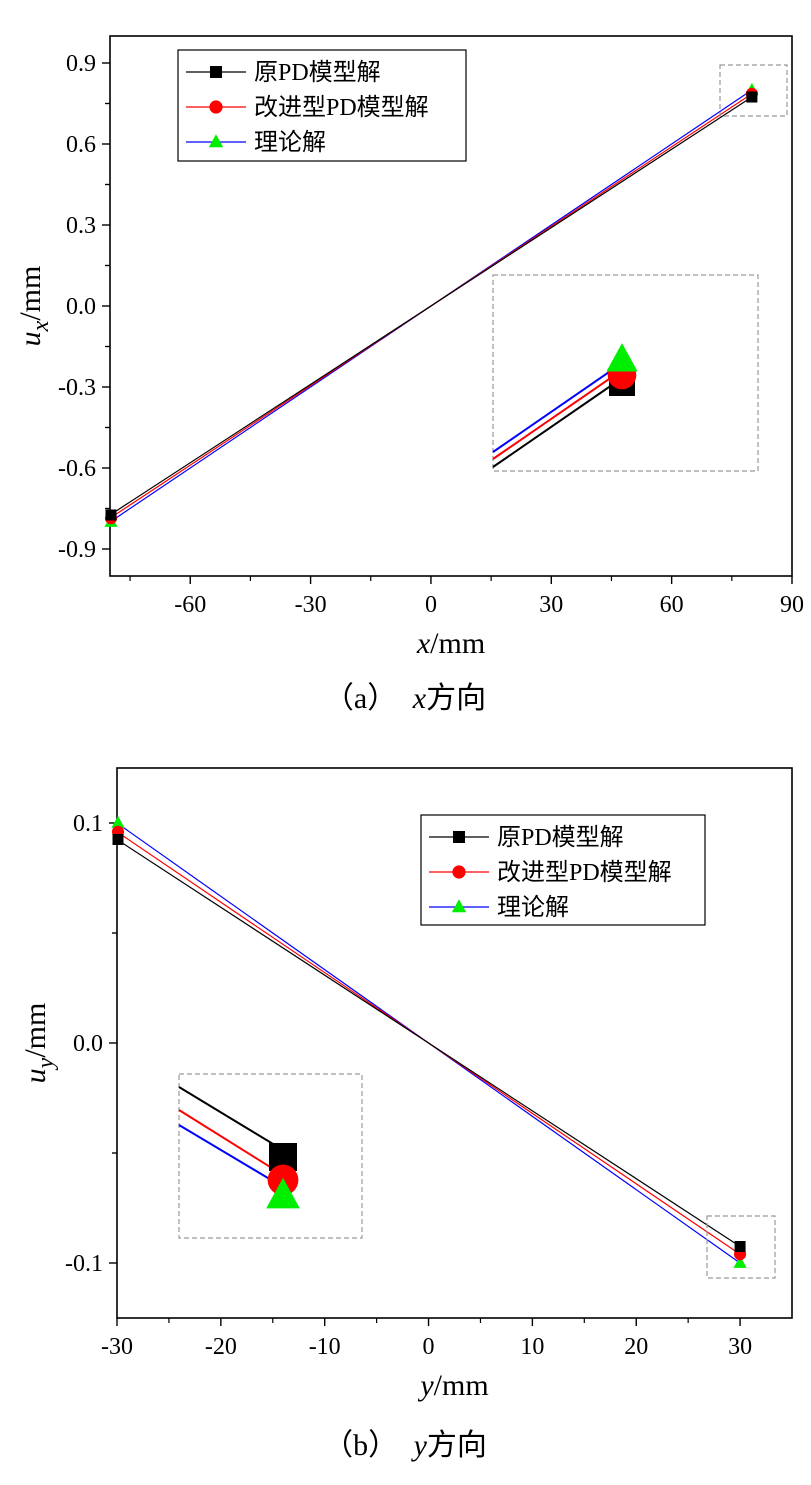 Image resolution: width=811 pixels, height=1485 pixels. I want to click on y-axis-label-sub: x, so click(41, 326).